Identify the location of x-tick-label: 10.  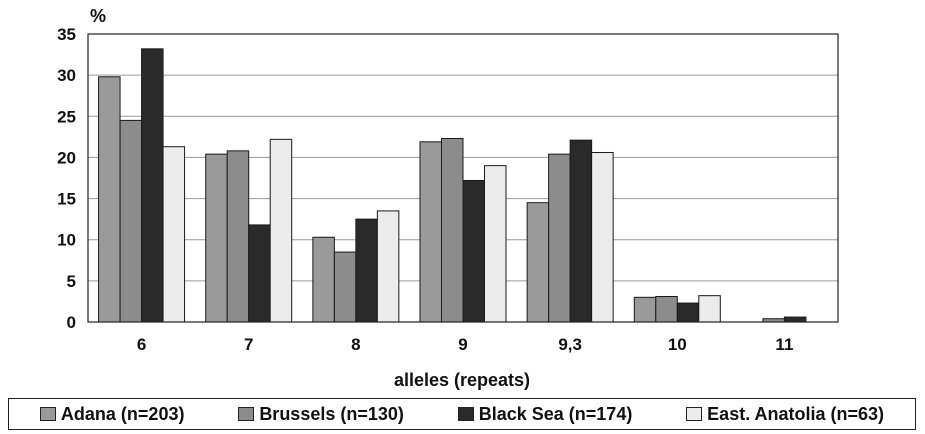
(677, 344).